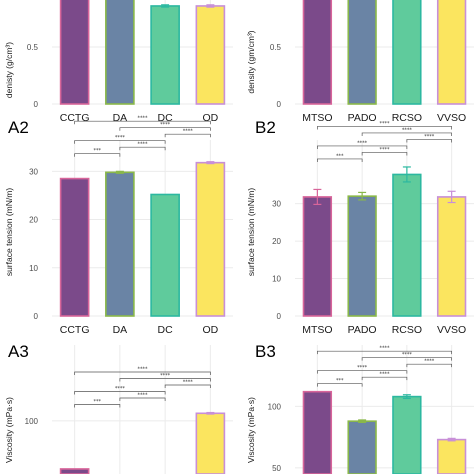 This screenshot has width=474, height=474. I want to click on b3-bar-rcso, so click(407, 434).